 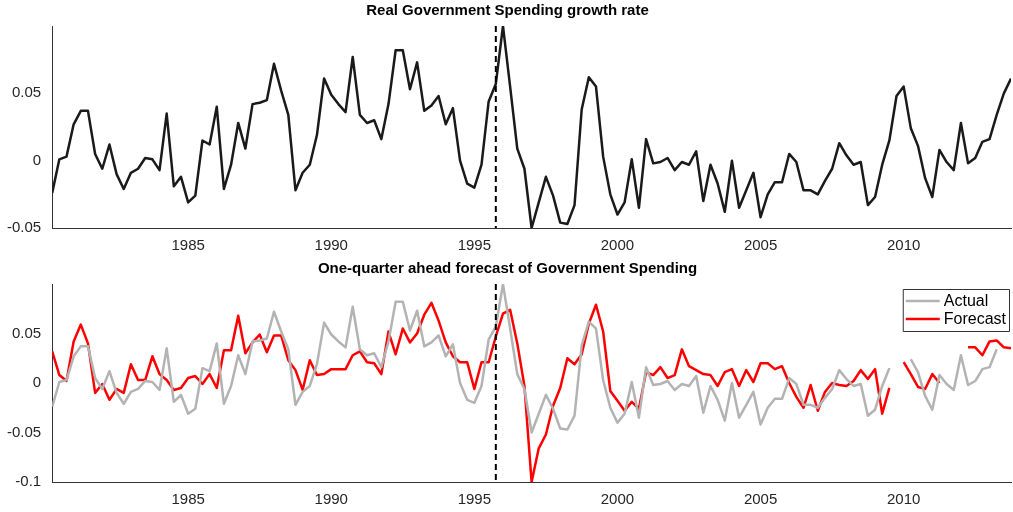 I want to click on y-tick-label: -0.1, so click(x=28, y=481).